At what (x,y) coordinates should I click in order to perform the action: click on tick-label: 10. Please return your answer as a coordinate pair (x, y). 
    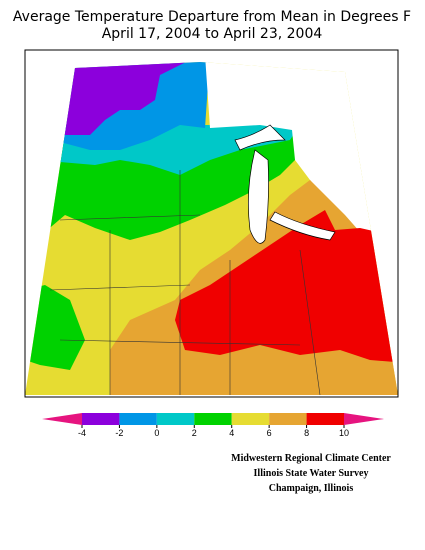
    Looking at the image, I should click on (344, 433).